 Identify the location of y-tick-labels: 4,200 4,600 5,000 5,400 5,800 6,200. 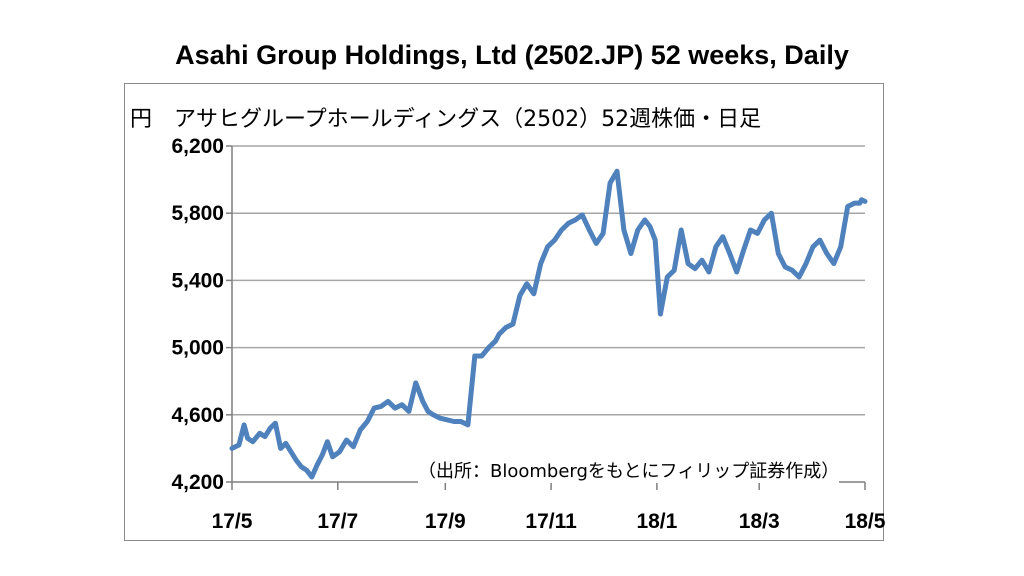
(197, 314).